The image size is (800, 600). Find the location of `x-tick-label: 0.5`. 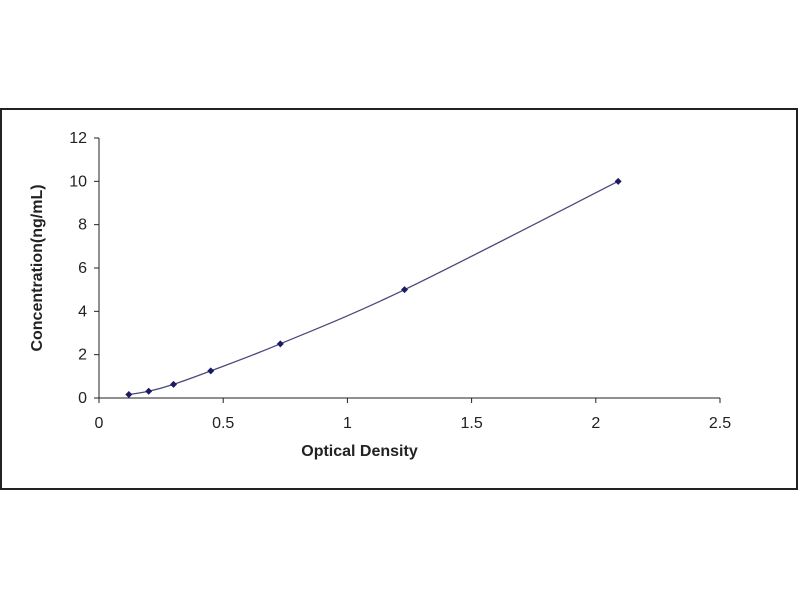

x-tick-label: 0.5 is located at coordinates (223, 423).